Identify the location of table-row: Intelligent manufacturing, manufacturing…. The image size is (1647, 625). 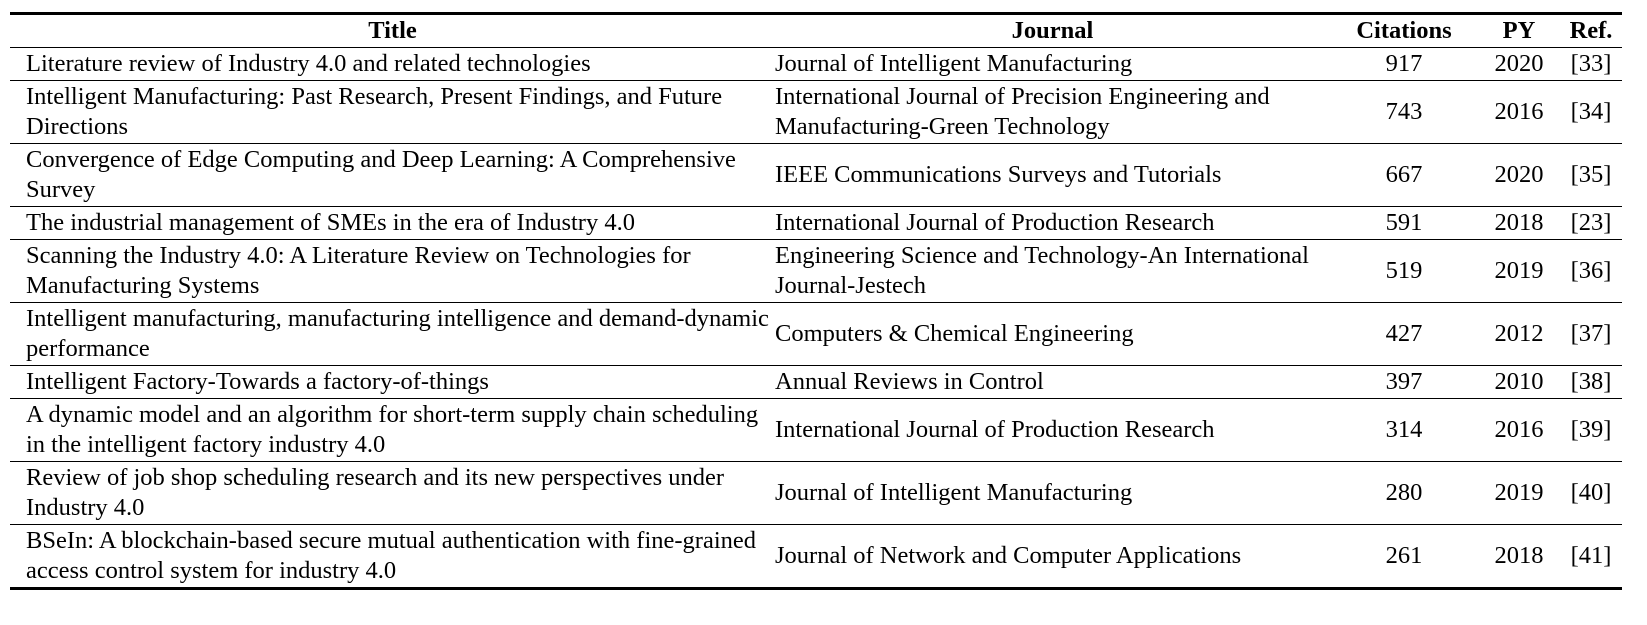
(816, 334).